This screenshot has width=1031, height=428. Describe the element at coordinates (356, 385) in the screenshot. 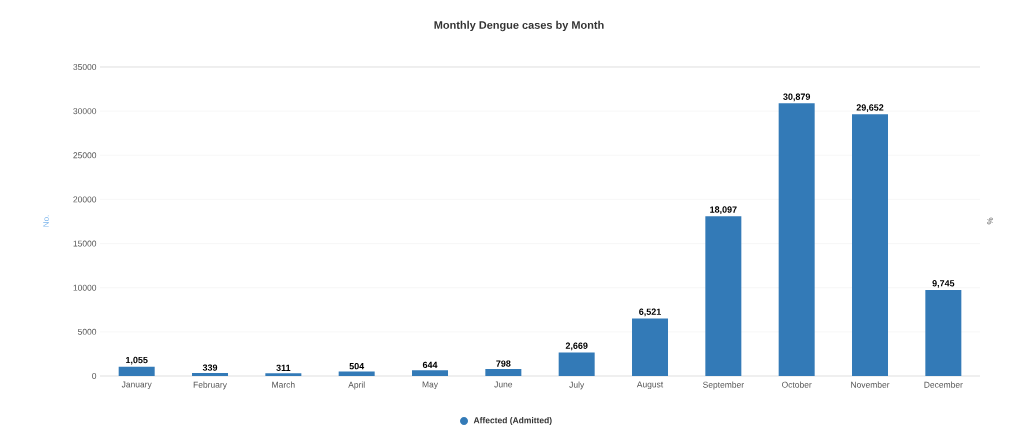

I see `x-tick-label: April` at that location.